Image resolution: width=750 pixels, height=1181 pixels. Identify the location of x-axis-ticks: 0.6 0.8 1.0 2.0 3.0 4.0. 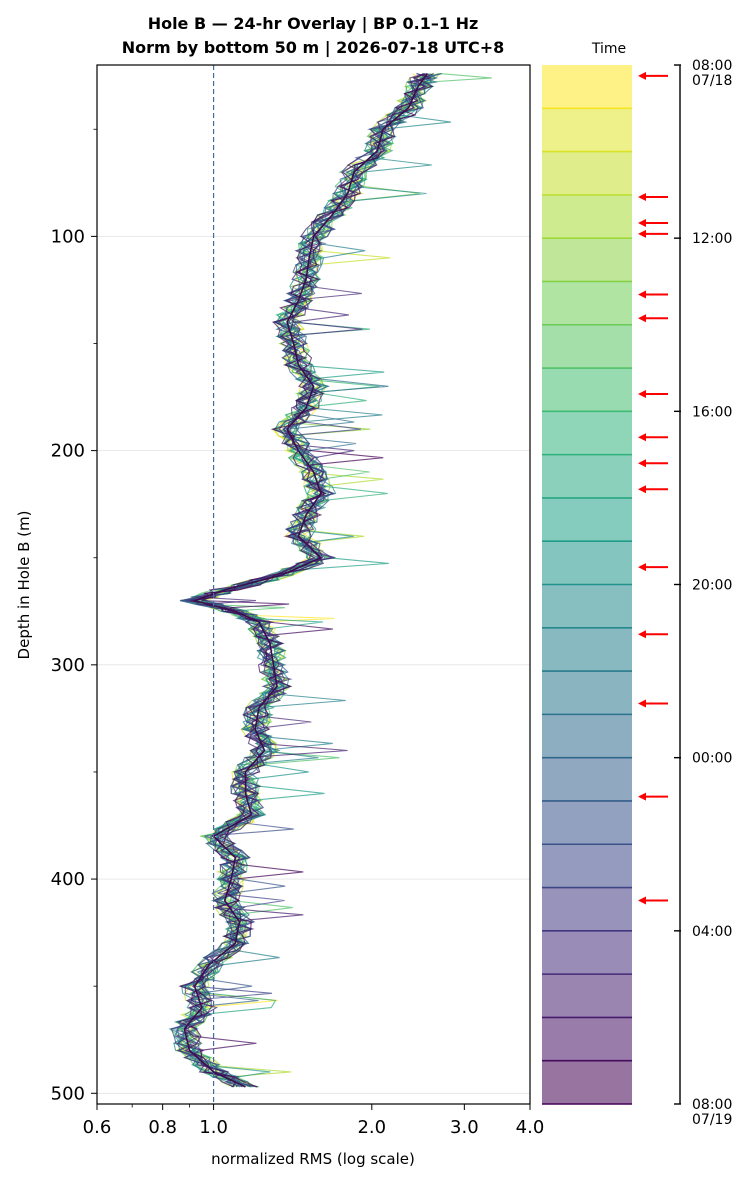
(314, 1121).